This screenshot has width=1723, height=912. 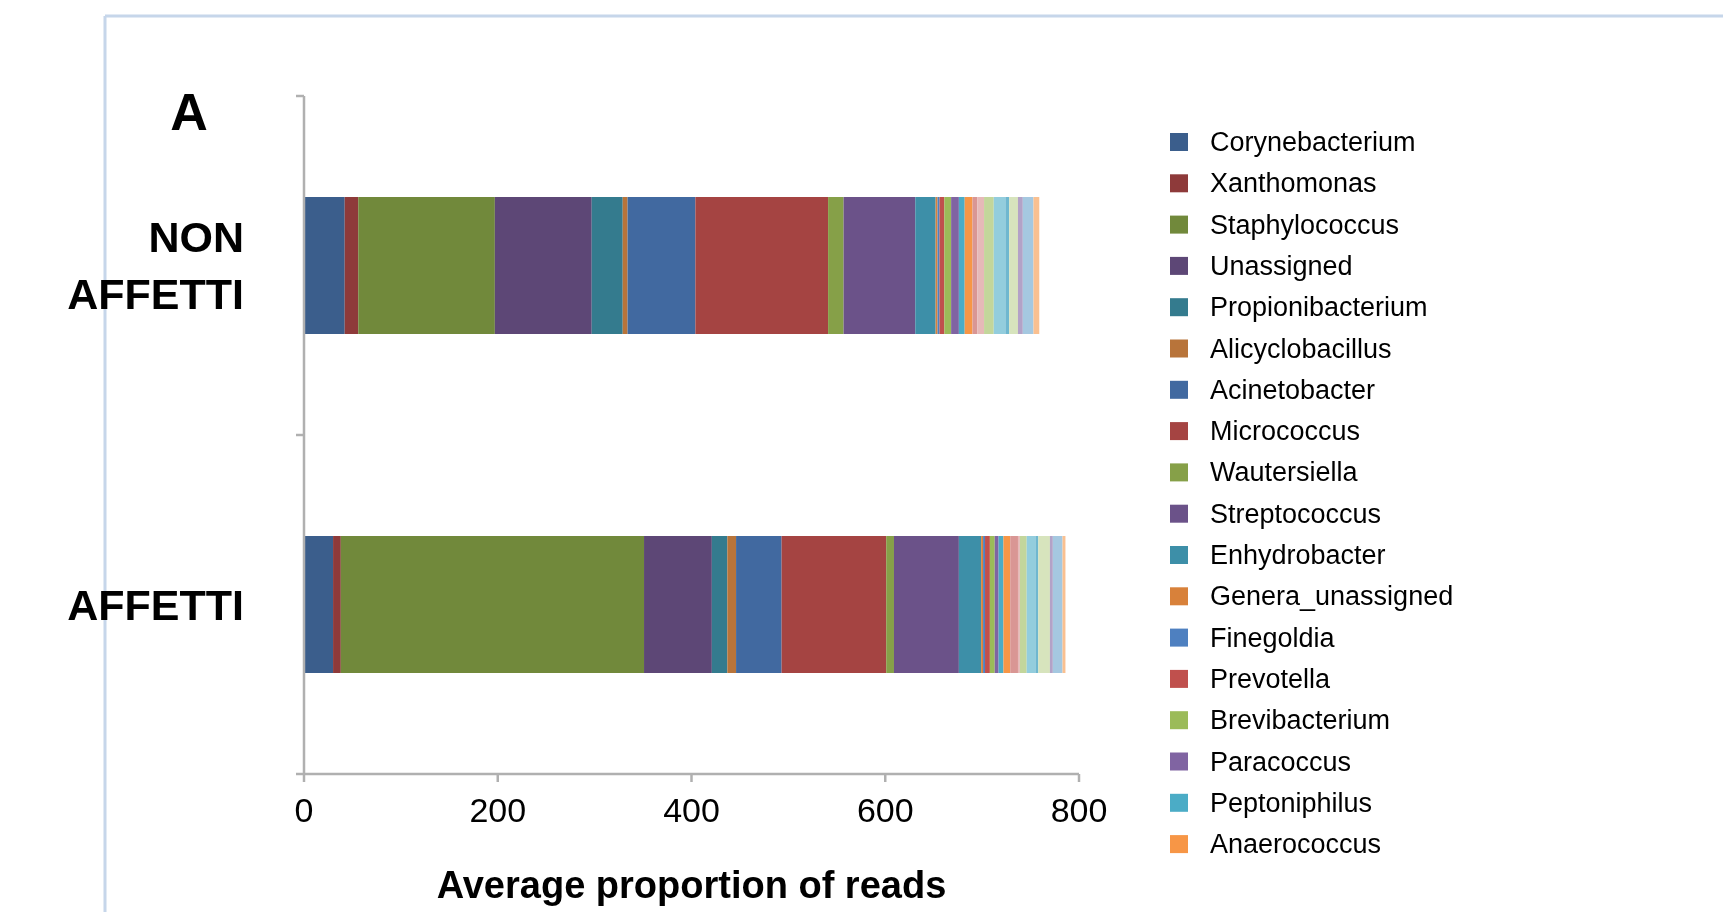 What do you see at coordinates (1281, 265) in the screenshot?
I see `legend-label: Unassigned` at bounding box center [1281, 265].